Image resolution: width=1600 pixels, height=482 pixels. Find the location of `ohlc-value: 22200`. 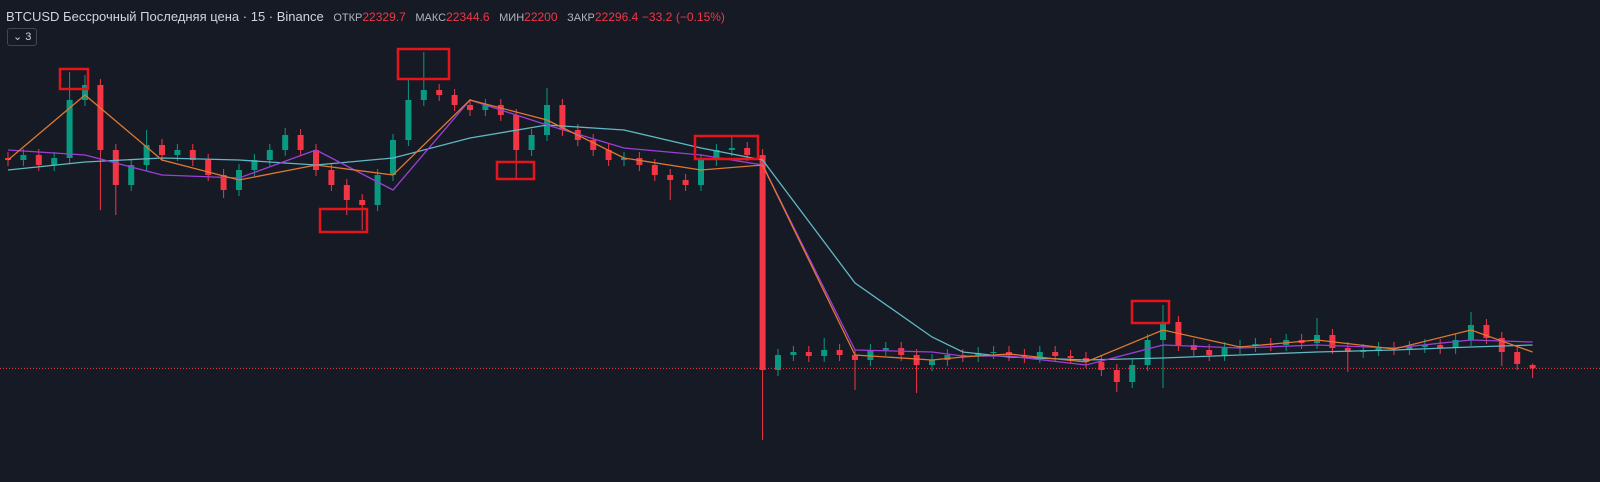

ohlc-value: 22200 is located at coordinates (541, 17).